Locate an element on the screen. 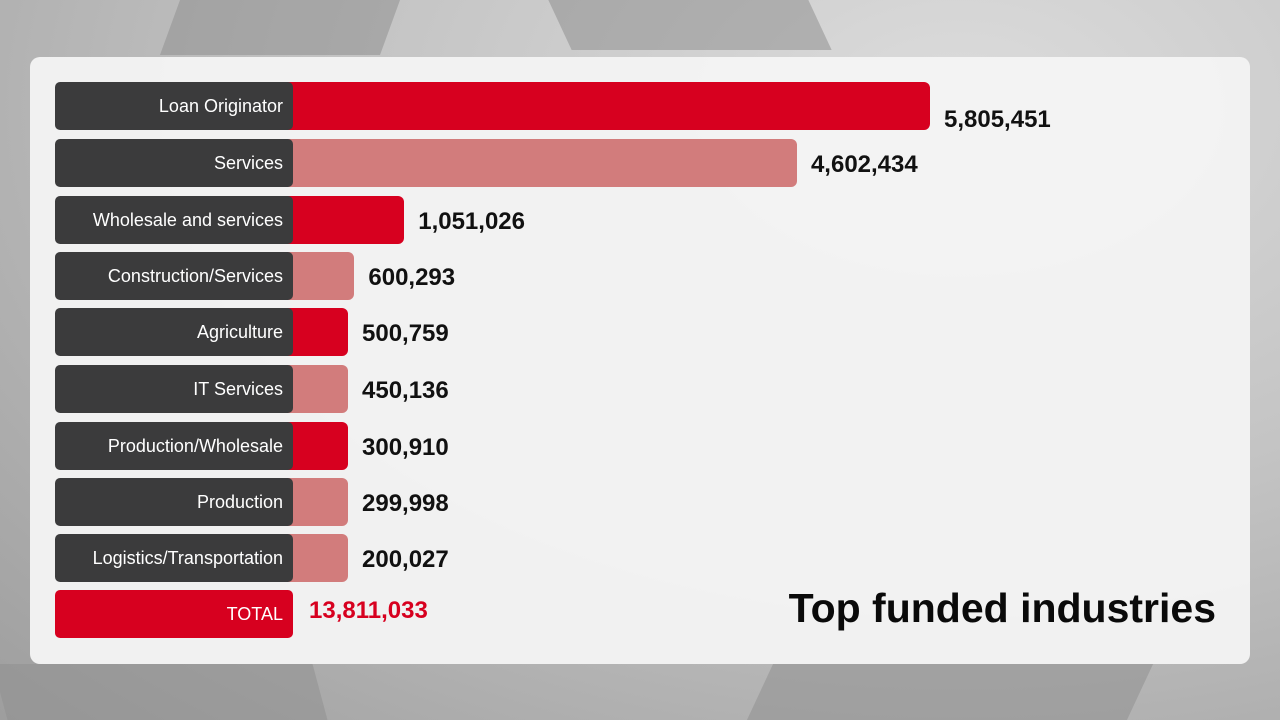 The image size is (1280, 720). bar-category-label: Production/Wholesale is located at coordinates (174, 446).